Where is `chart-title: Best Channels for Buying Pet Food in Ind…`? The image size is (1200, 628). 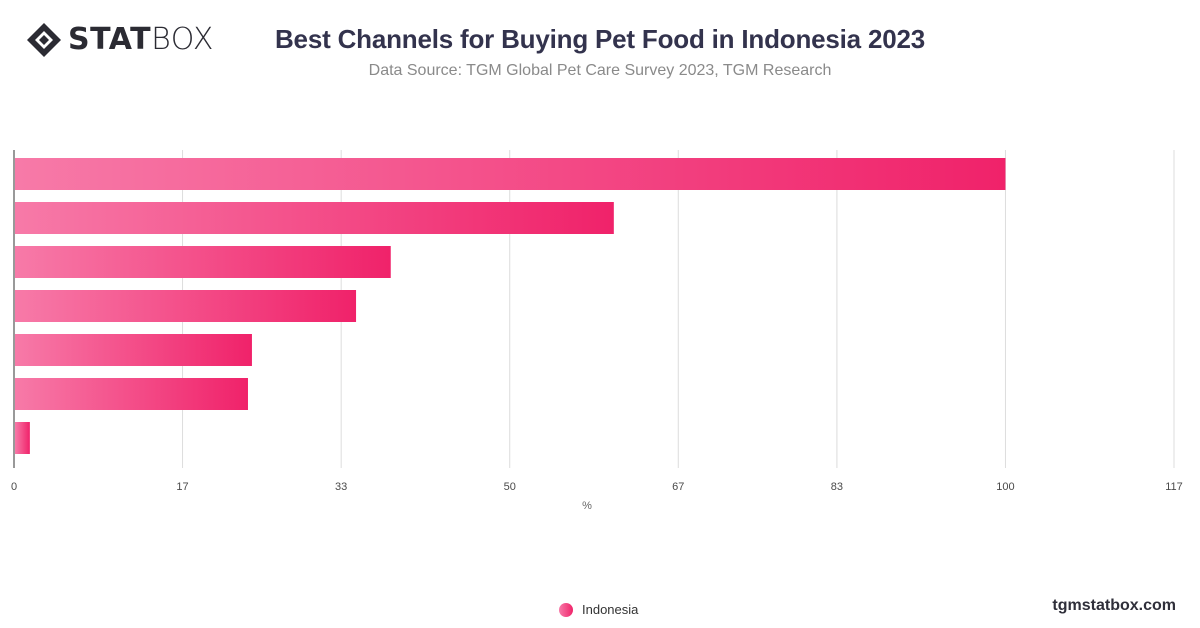 chart-title: Best Channels for Buying Pet Food in Ind… is located at coordinates (600, 39).